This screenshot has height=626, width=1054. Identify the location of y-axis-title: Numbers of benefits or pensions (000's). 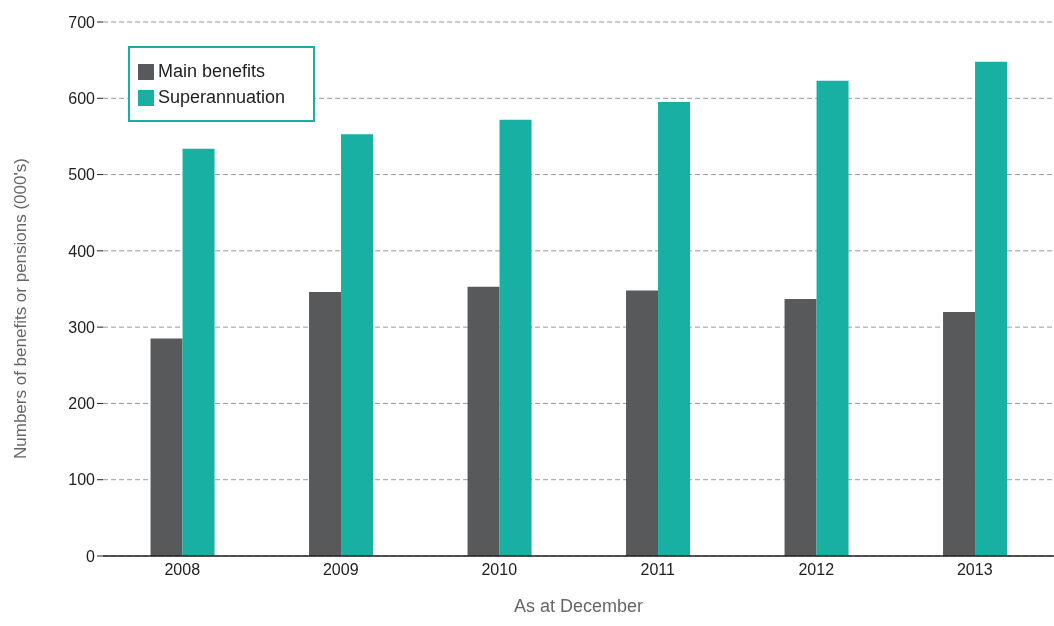
(21, 308).